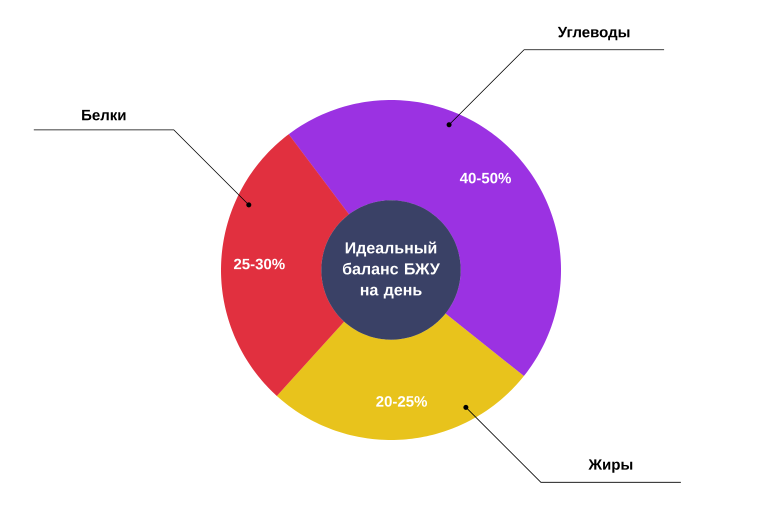 This screenshot has width=770, height=512. What do you see at coordinates (259, 264) in the screenshot?
I see `text: 25-30%` at bounding box center [259, 264].